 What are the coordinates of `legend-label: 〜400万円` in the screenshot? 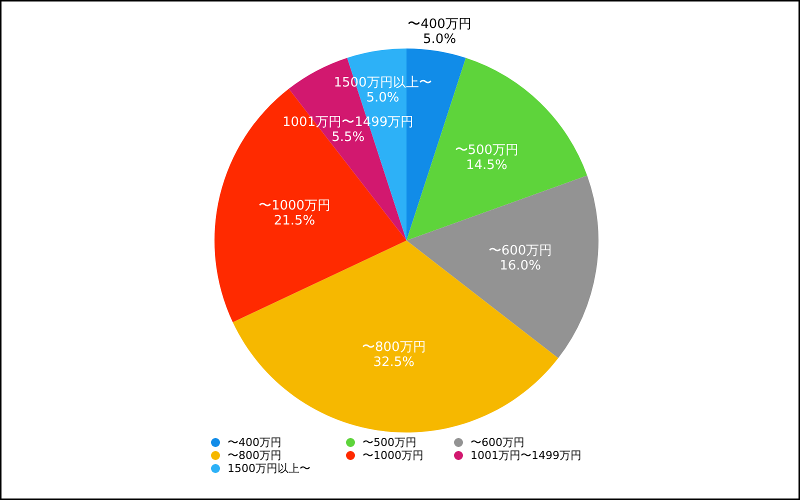 It's located at (255, 442).